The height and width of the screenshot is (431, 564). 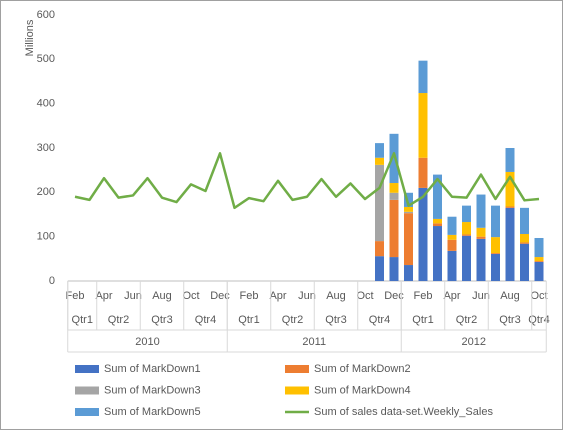 What do you see at coordinates (46, 15) in the screenshot?
I see `y-tick-label: 600` at bounding box center [46, 15].